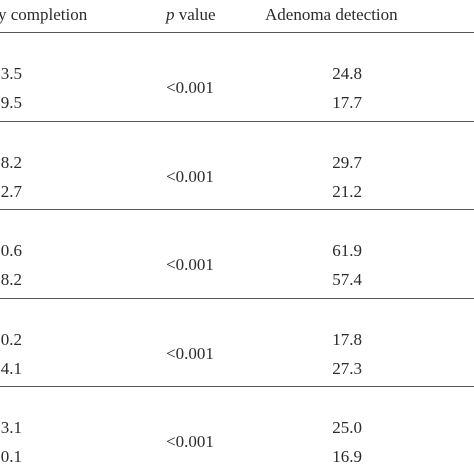 The height and width of the screenshot is (474, 474). I want to click on cell: 4.1, so click(11, 368).